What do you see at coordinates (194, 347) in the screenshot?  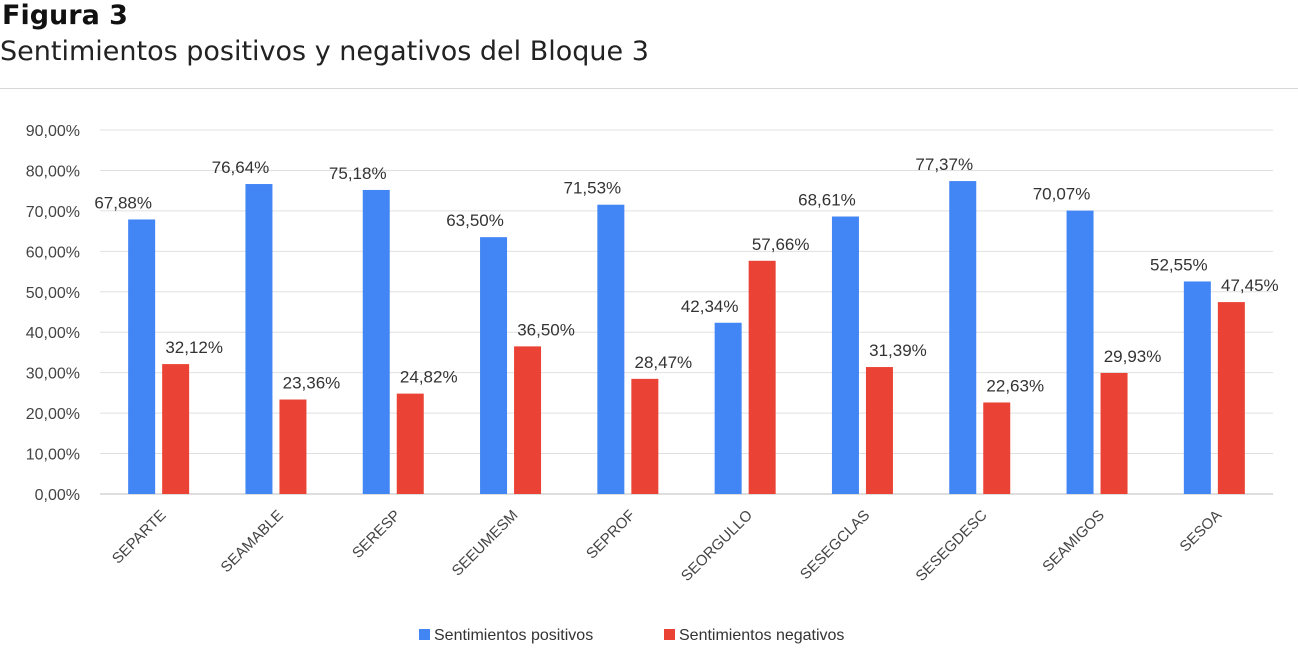 I see `label-negative-separte: 32,12%` at bounding box center [194, 347].